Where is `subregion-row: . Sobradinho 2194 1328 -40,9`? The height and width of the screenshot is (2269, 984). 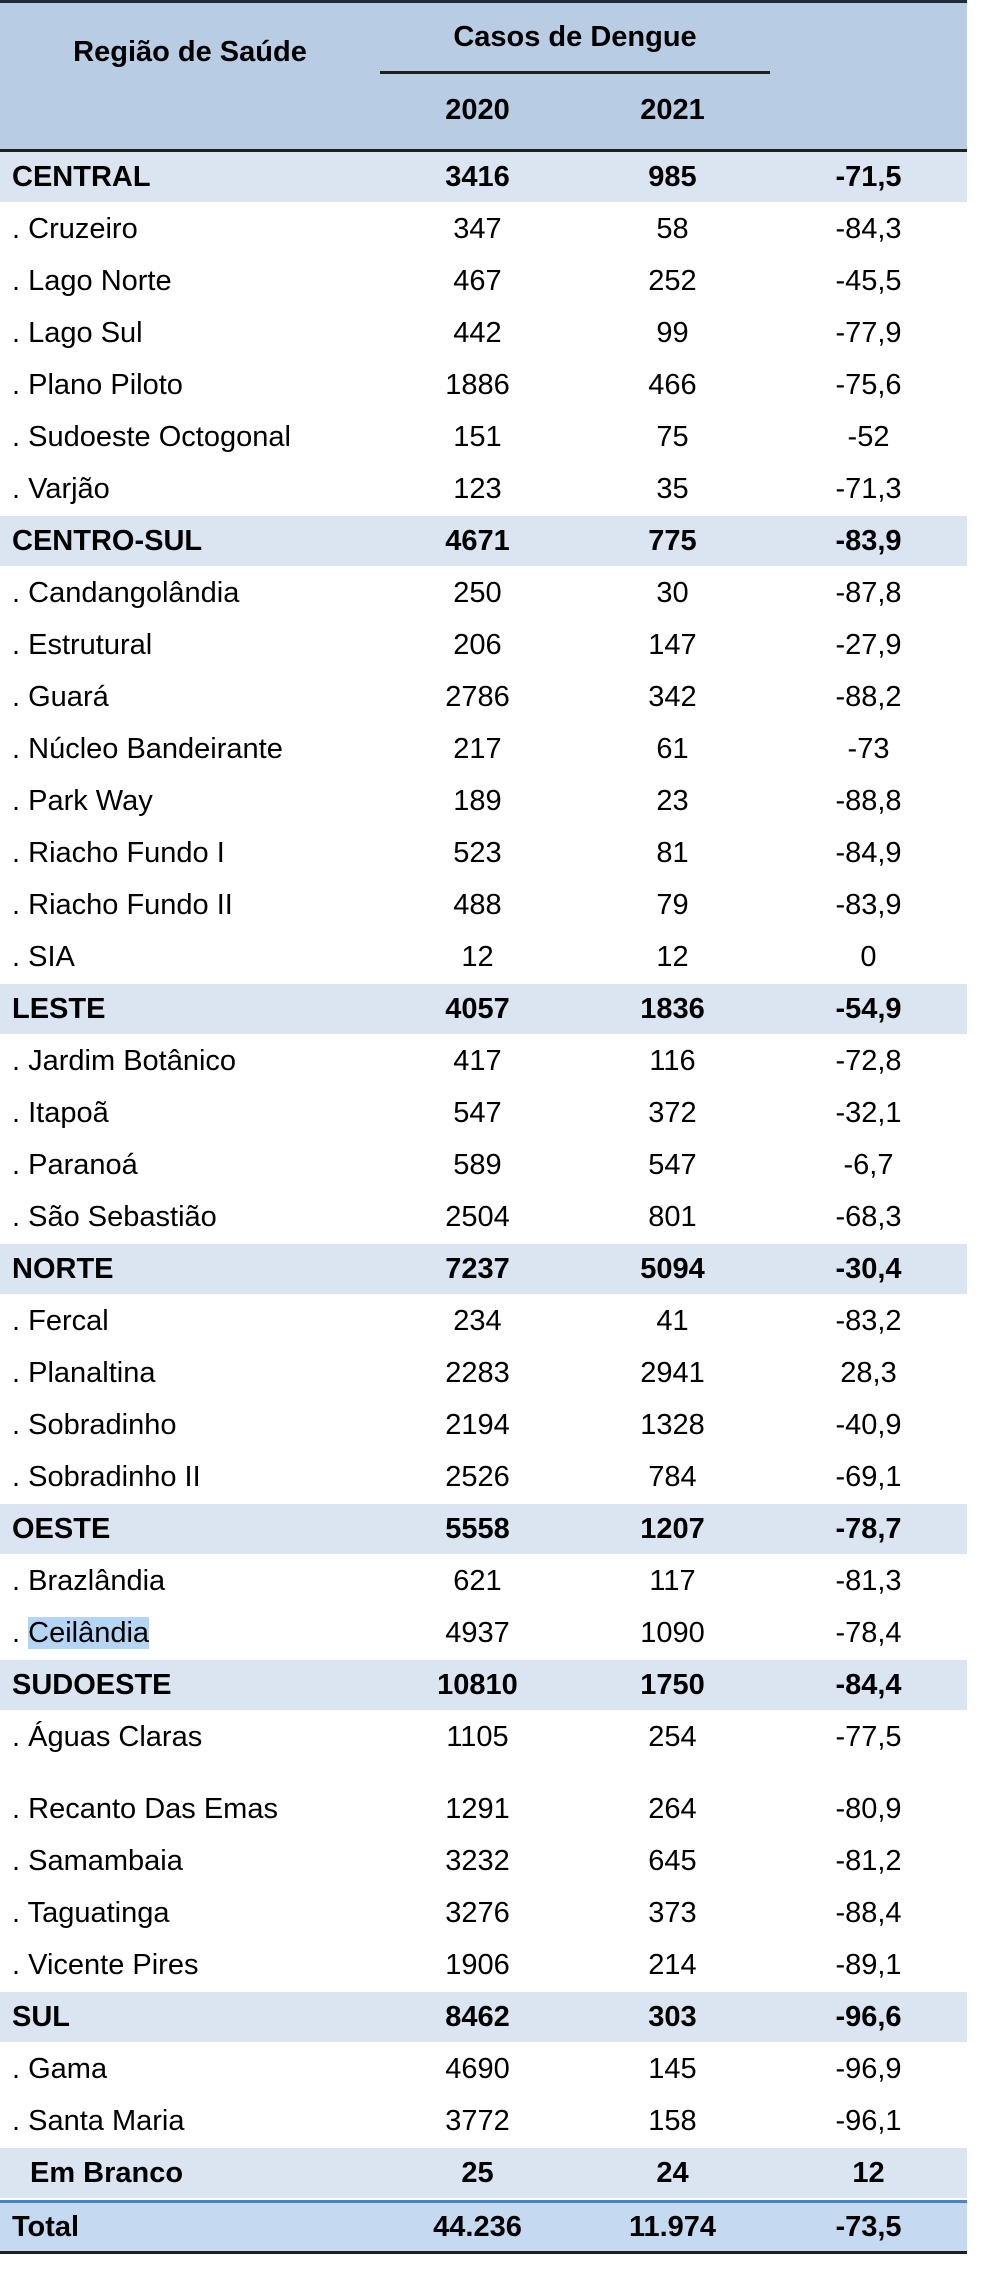 subregion-row: . Sobradinho 2194 1328 -40,9 is located at coordinates (483, 1426).